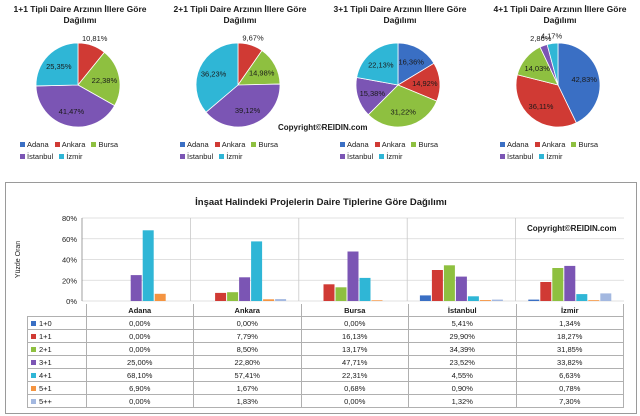 The width and height of the screenshot is (640, 416). Describe the element at coordinates (57, 388) in the screenshot. I see `series-label-5-1: 5+1` at that location.